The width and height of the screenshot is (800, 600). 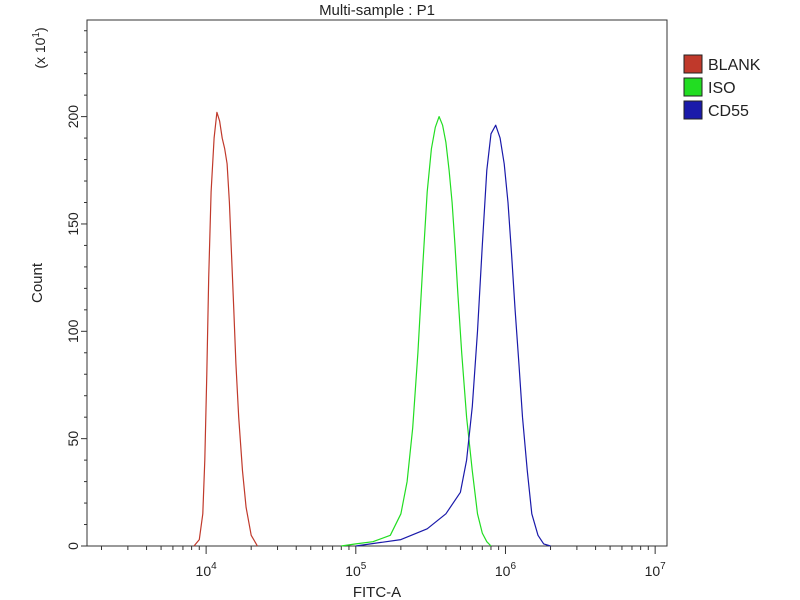 I want to click on y-tick-label: 100, so click(x=73, y=331).